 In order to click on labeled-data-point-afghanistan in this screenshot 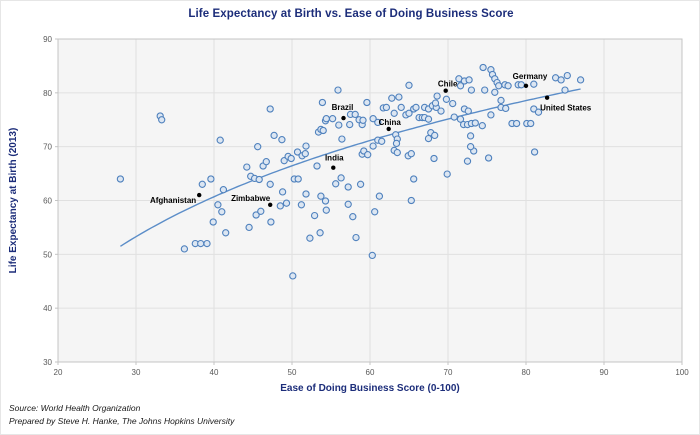, I will do `click(199, 195)`.